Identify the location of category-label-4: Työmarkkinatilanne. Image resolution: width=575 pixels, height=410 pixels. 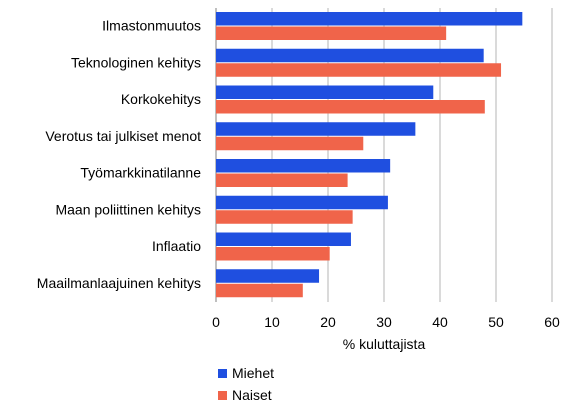
(140, 173).